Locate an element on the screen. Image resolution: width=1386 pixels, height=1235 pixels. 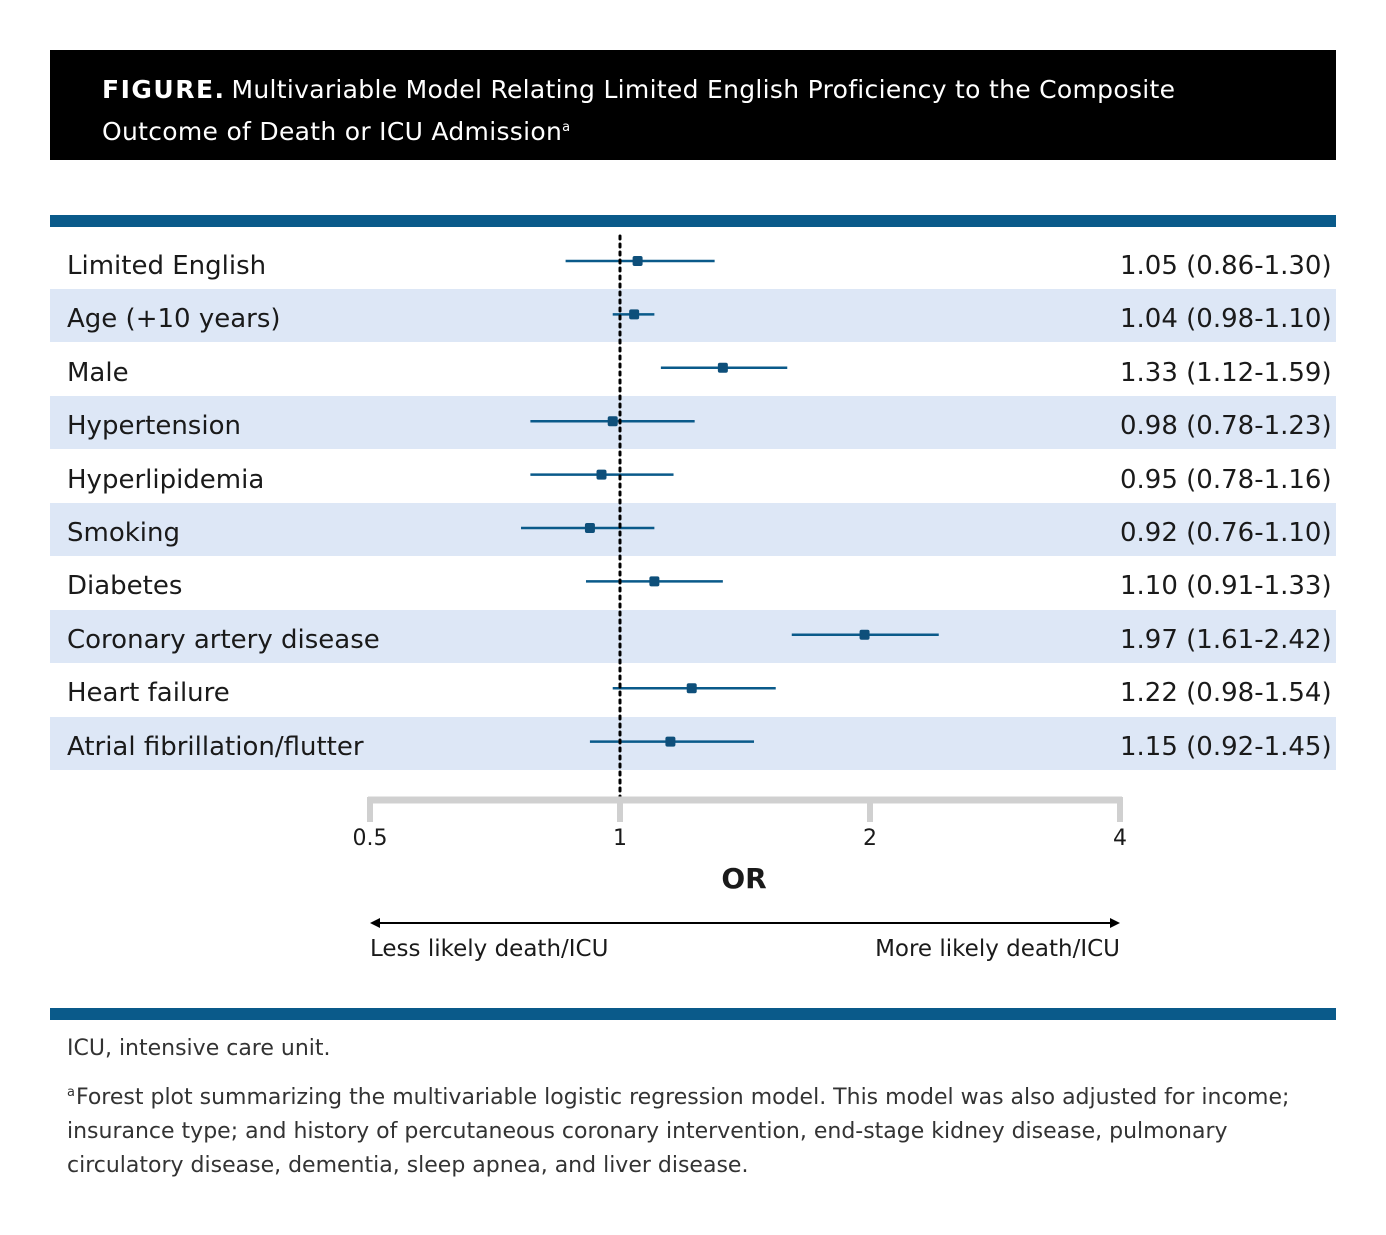
bottom-rule is located at coordinates (693, 1014).